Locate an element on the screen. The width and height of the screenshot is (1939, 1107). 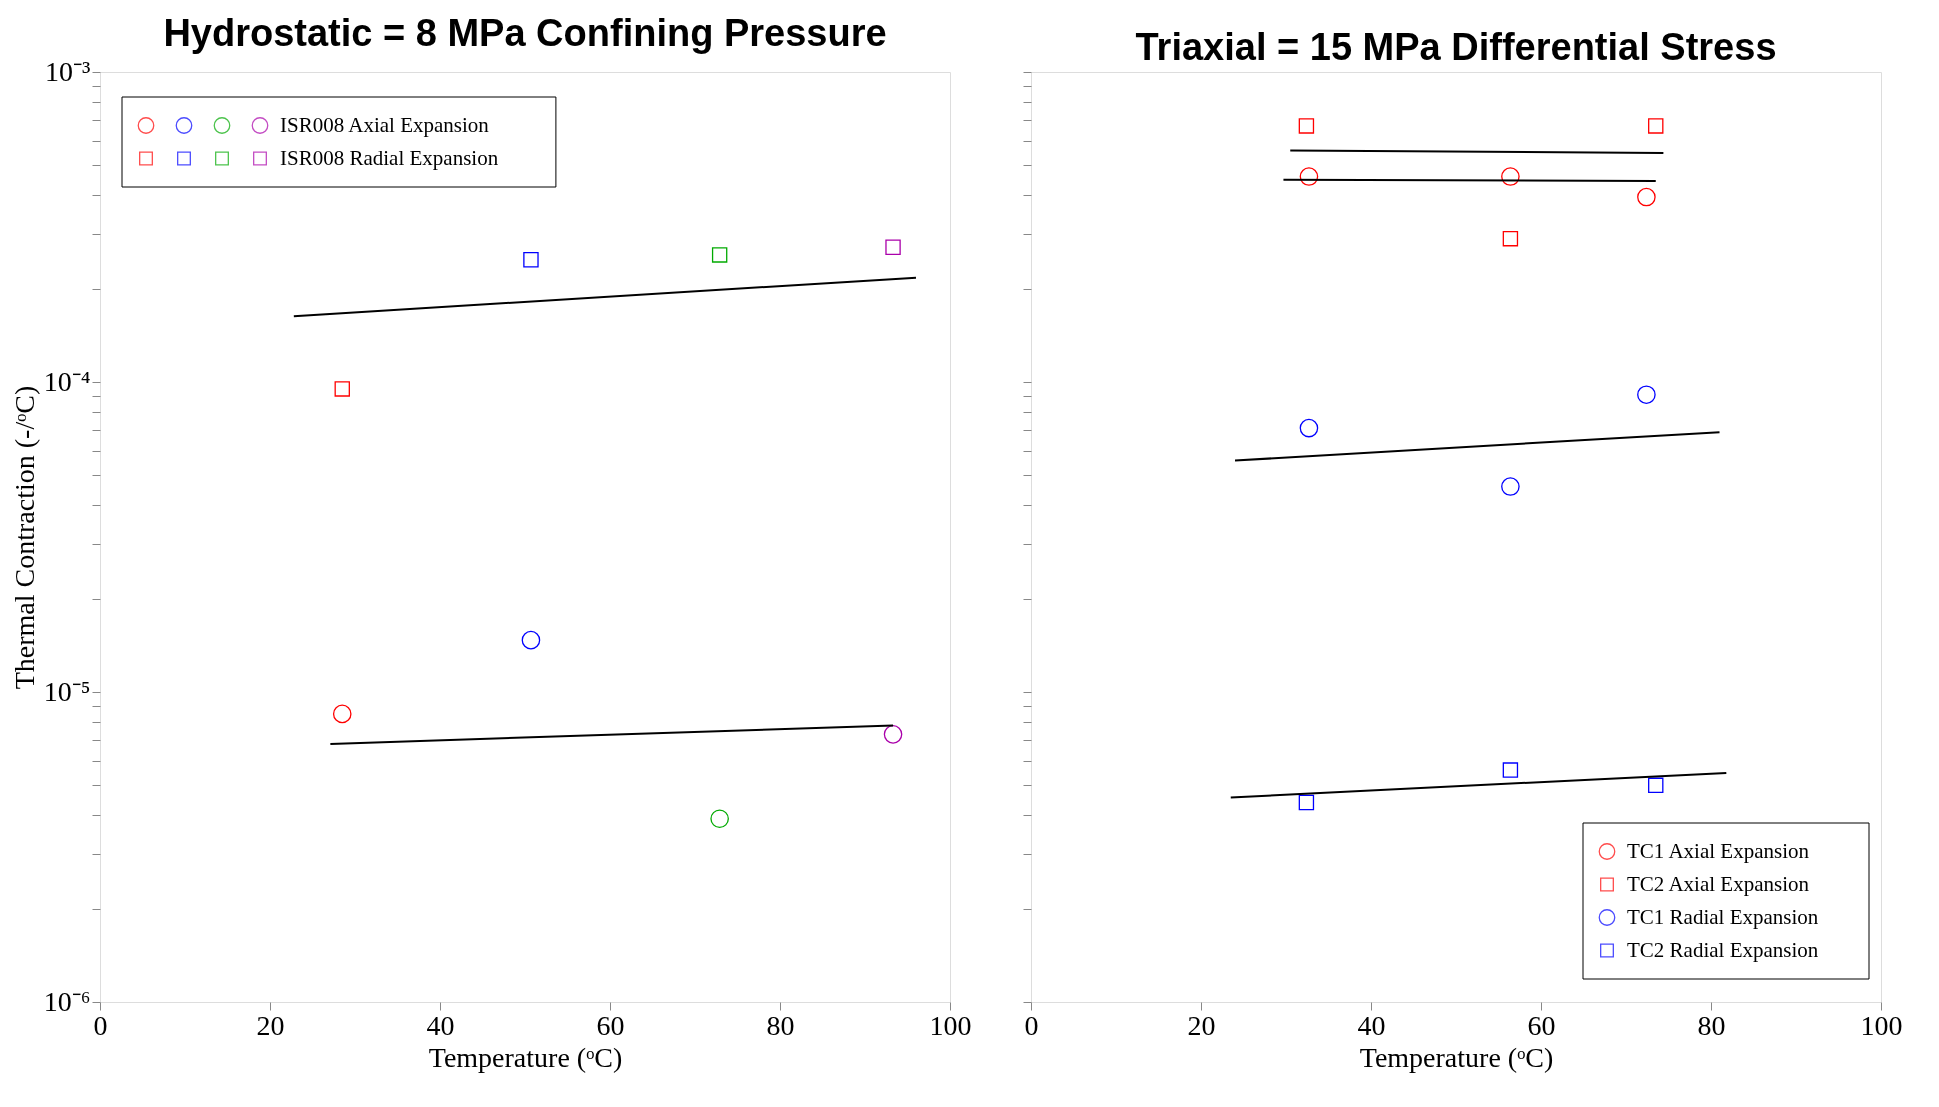
legend-label: ISR008 Axial Expansion is located at coordinates (385, 124).